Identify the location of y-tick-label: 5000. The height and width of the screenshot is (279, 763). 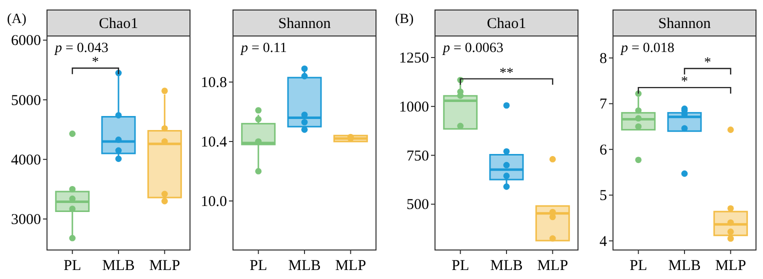
(26, 100).